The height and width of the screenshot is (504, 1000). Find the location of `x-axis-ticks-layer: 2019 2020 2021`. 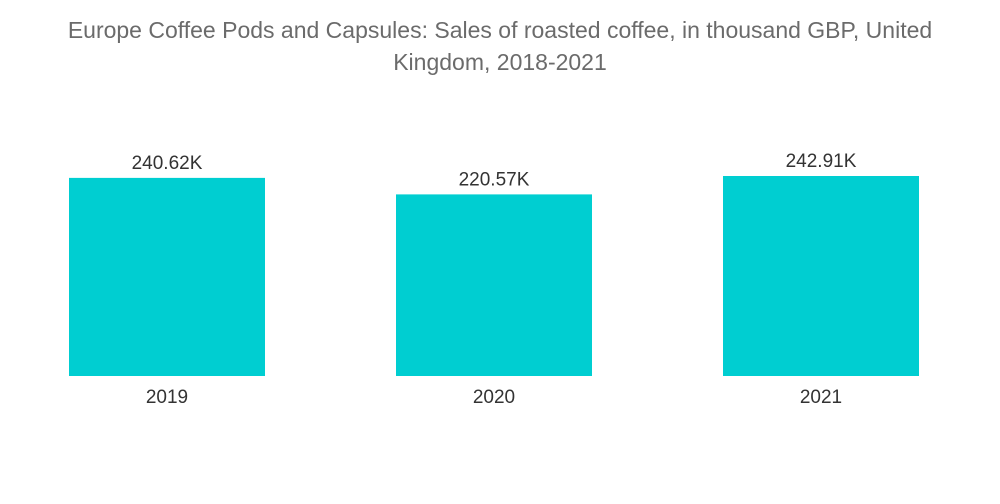

x-axis-ticks-layer: 2019 2020 2021 is located at coordinates (494, 397).